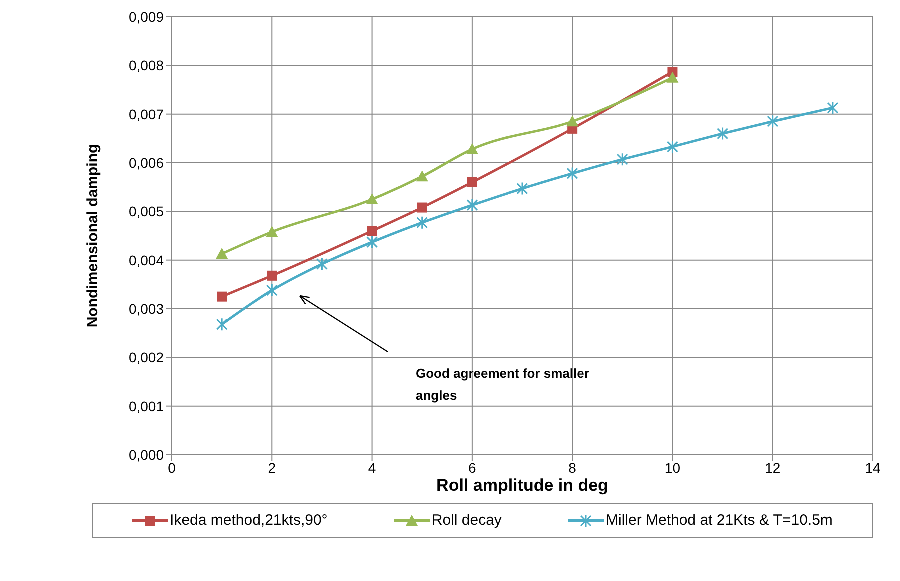 The image size is (900, 581). Describe the element at coordinates (146, 406) in the screenshot. I see `y-tick-label: 0,001` at that location.